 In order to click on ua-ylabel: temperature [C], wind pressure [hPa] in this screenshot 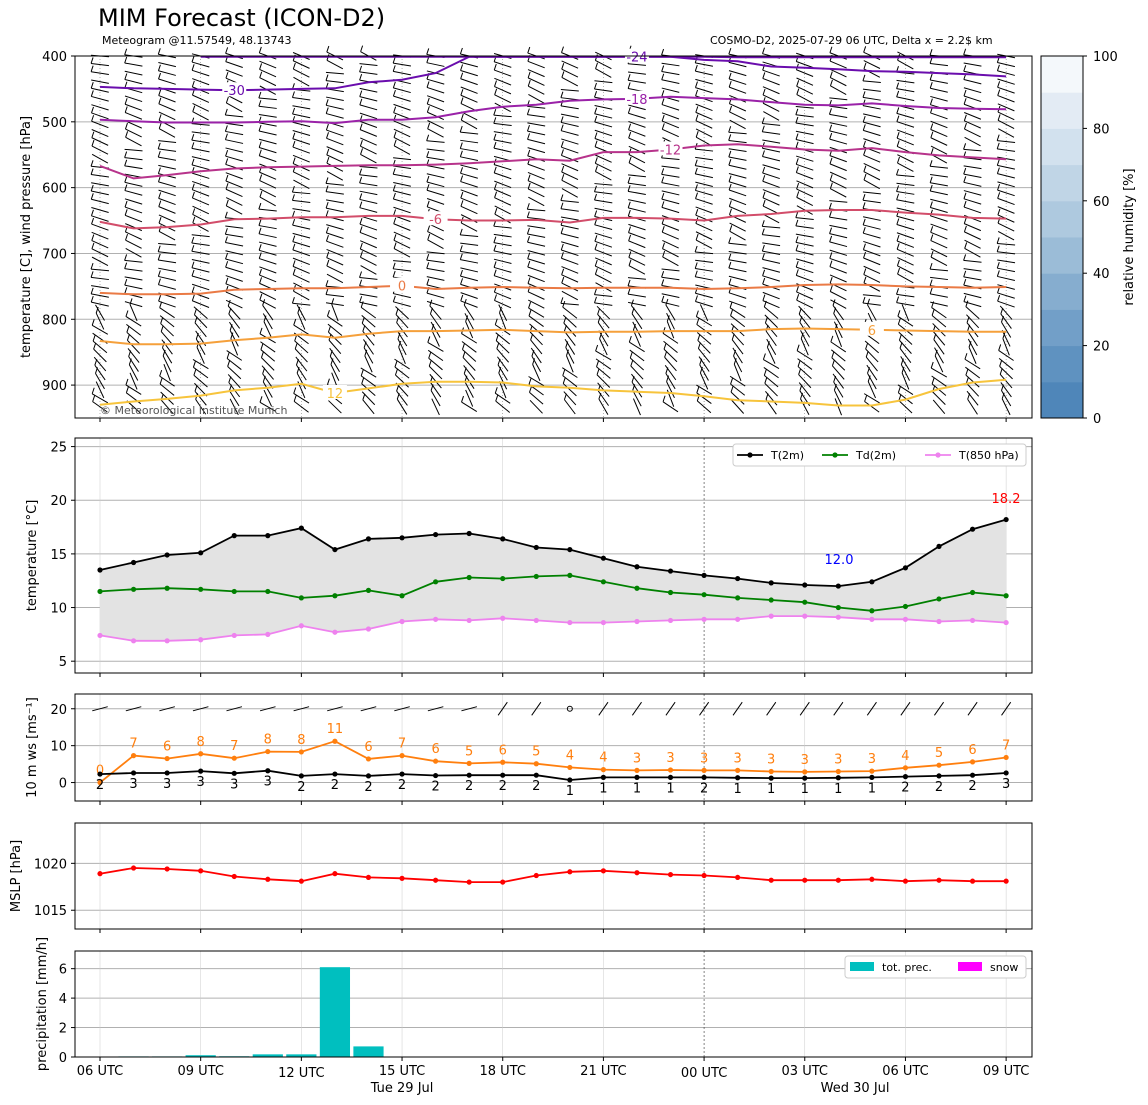, I will do `click(26, 237)`.